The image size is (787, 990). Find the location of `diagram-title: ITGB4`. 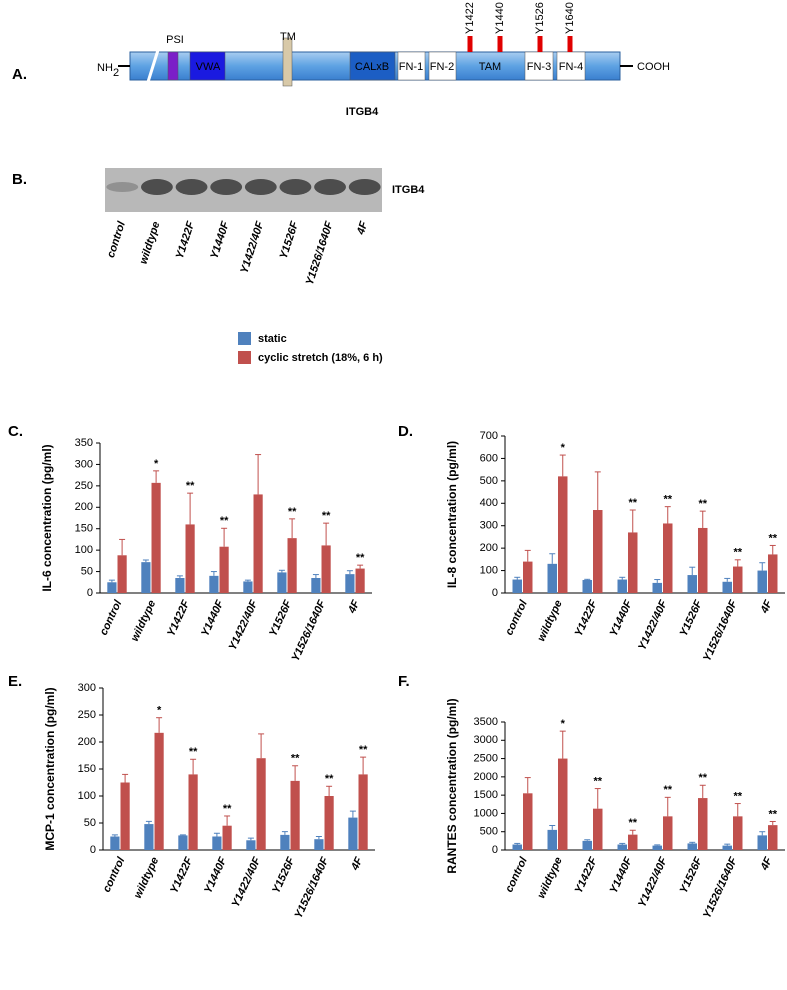

diagram-title: ITGB4 is located at coordinates (362, 112).